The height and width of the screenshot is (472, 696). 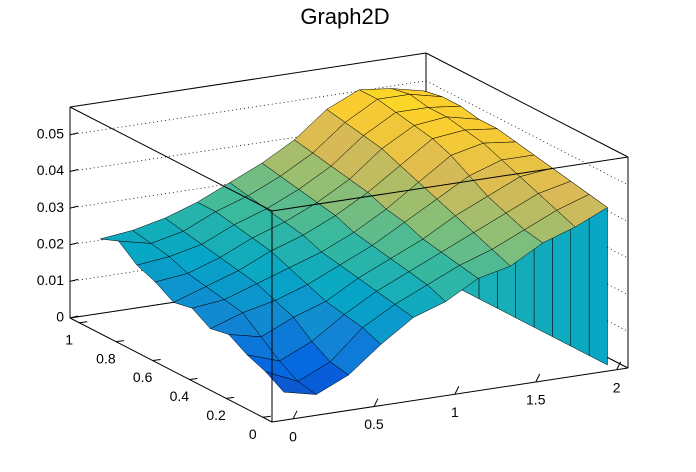 What do you see at coordinates (50, 134) in the screenshot?
I see `z-tick-label: 0.05` at bounding box center [50, 134].